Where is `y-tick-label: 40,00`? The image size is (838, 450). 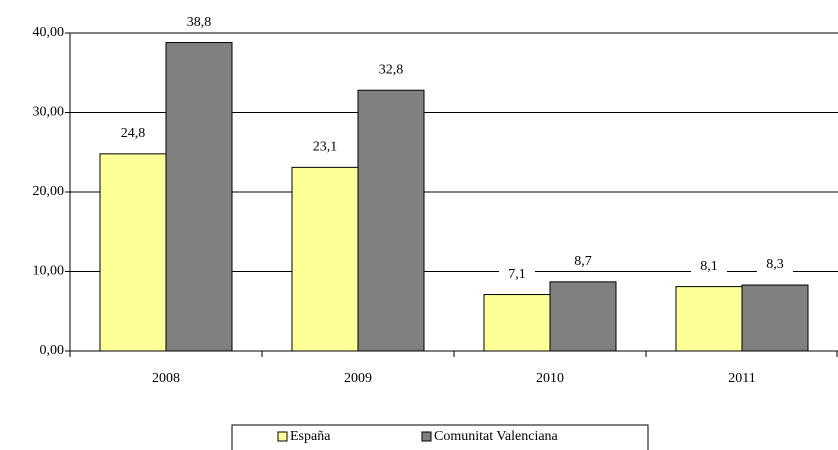
y-tick-label: 40,00 is located at coordinates (49, 32).